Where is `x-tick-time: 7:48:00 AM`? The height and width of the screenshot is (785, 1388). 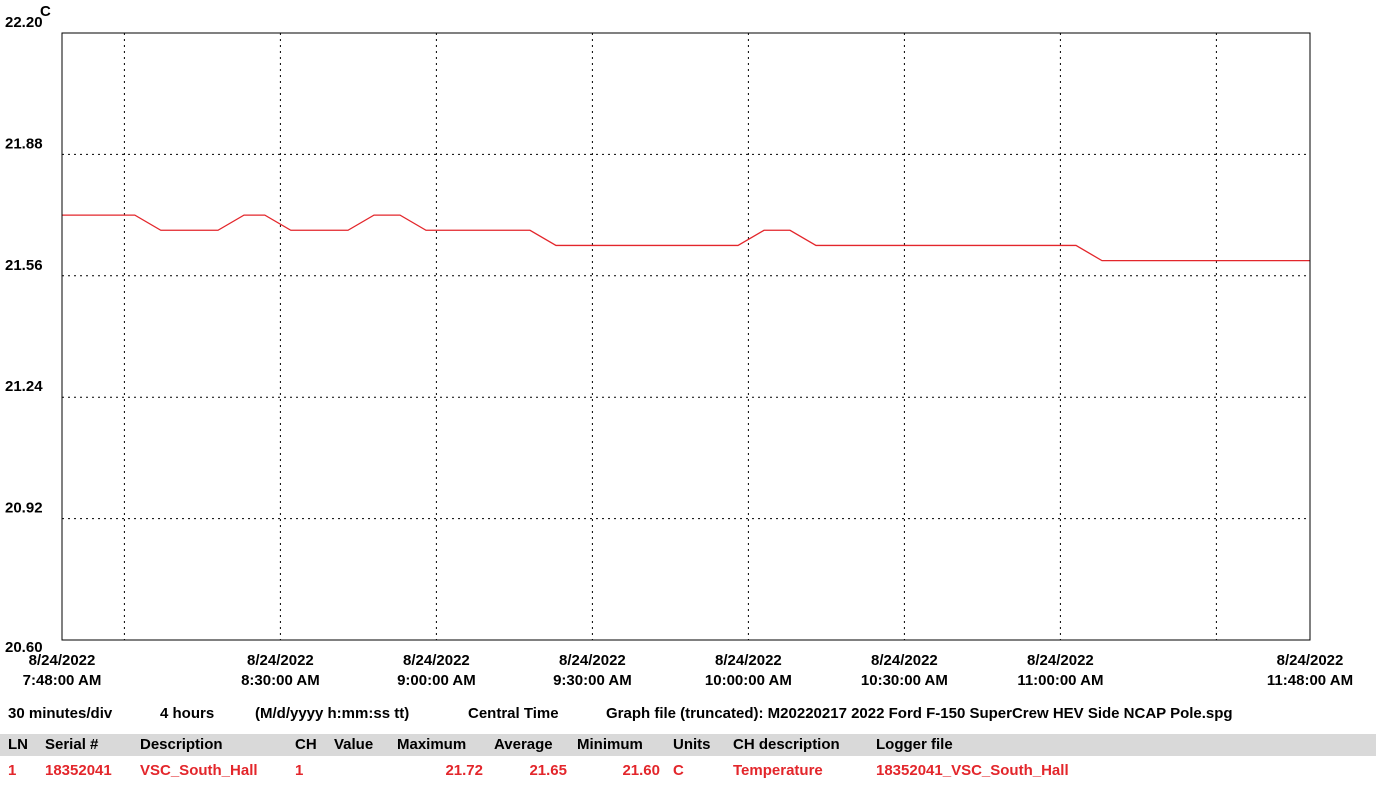
x-tick-time: 7:48:00 AM is located at coordinates (62, 680).